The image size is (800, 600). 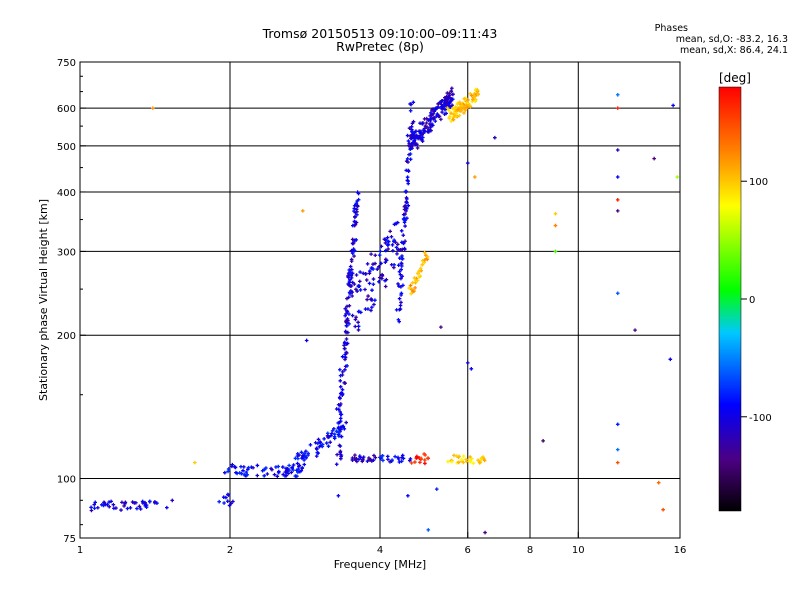 I want to click on colorbar-tick-label: 0, so click(x=752, y=300).